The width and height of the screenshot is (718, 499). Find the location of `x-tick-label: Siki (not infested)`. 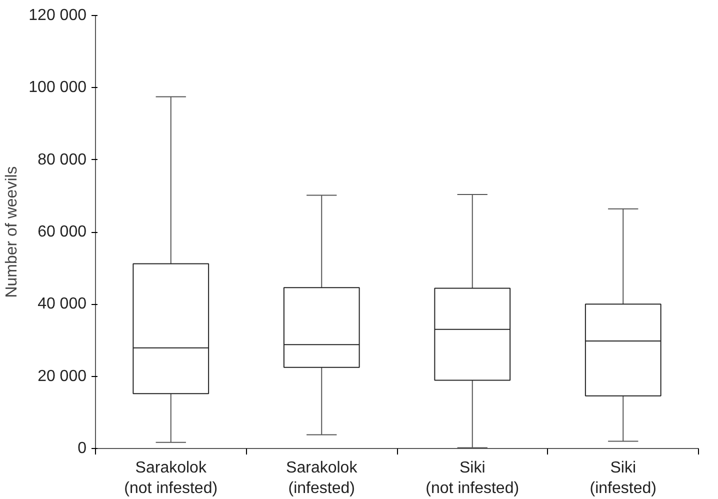

x-tick-label: Siki (not infested) is located at coordinates (473, 478).